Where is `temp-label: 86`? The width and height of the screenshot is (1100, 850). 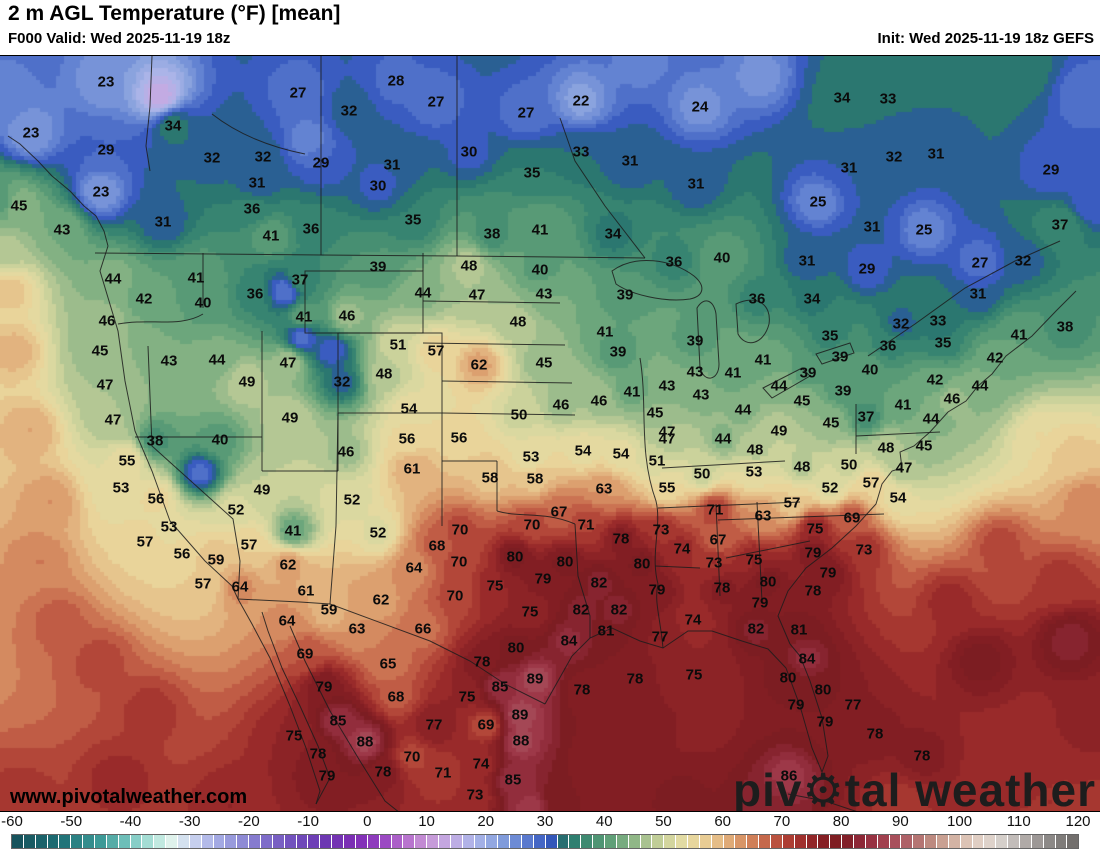 temp-label: 86 is located at coordinates (789, 776).